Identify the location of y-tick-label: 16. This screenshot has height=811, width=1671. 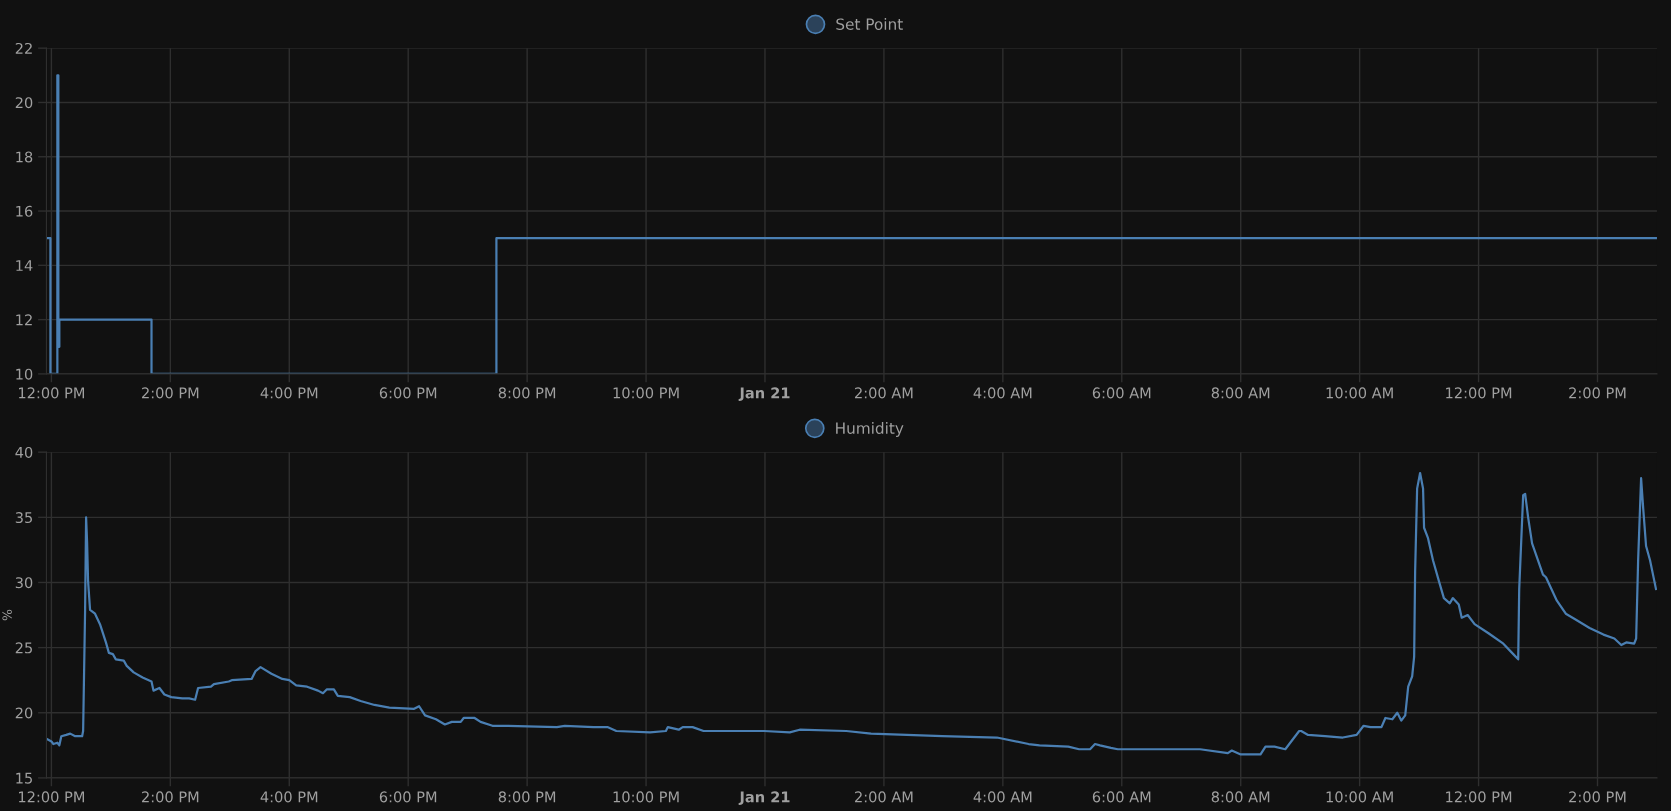
(24, 211).